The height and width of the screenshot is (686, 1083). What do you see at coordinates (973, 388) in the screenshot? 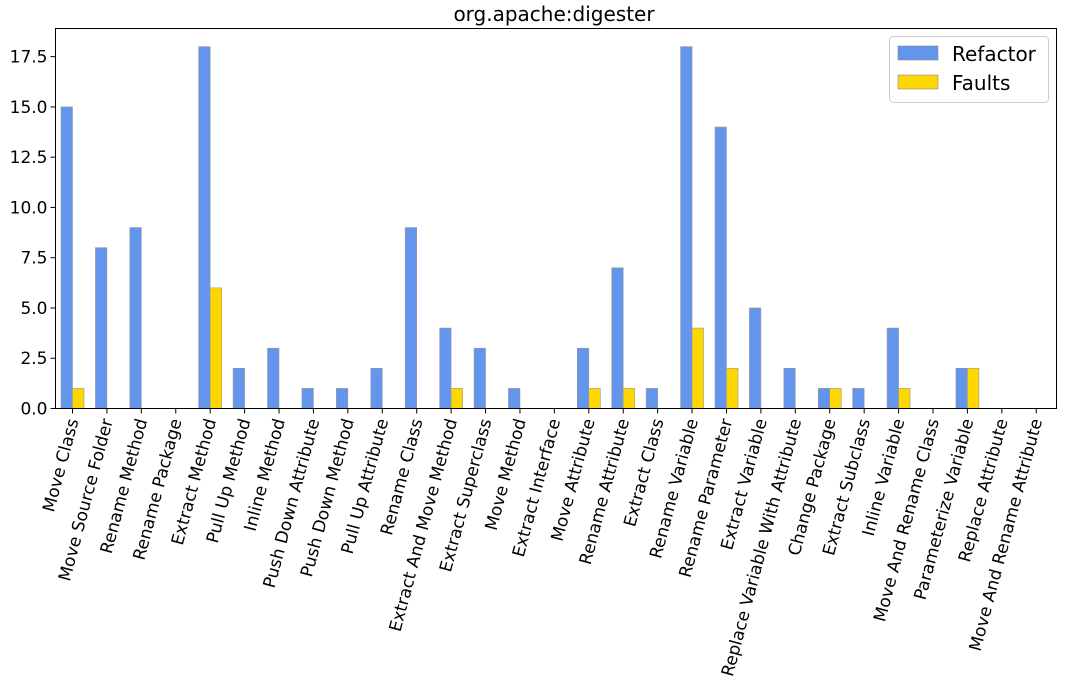
I see `bar-faults-parameterize-variable` at bounding box center [973, 388].